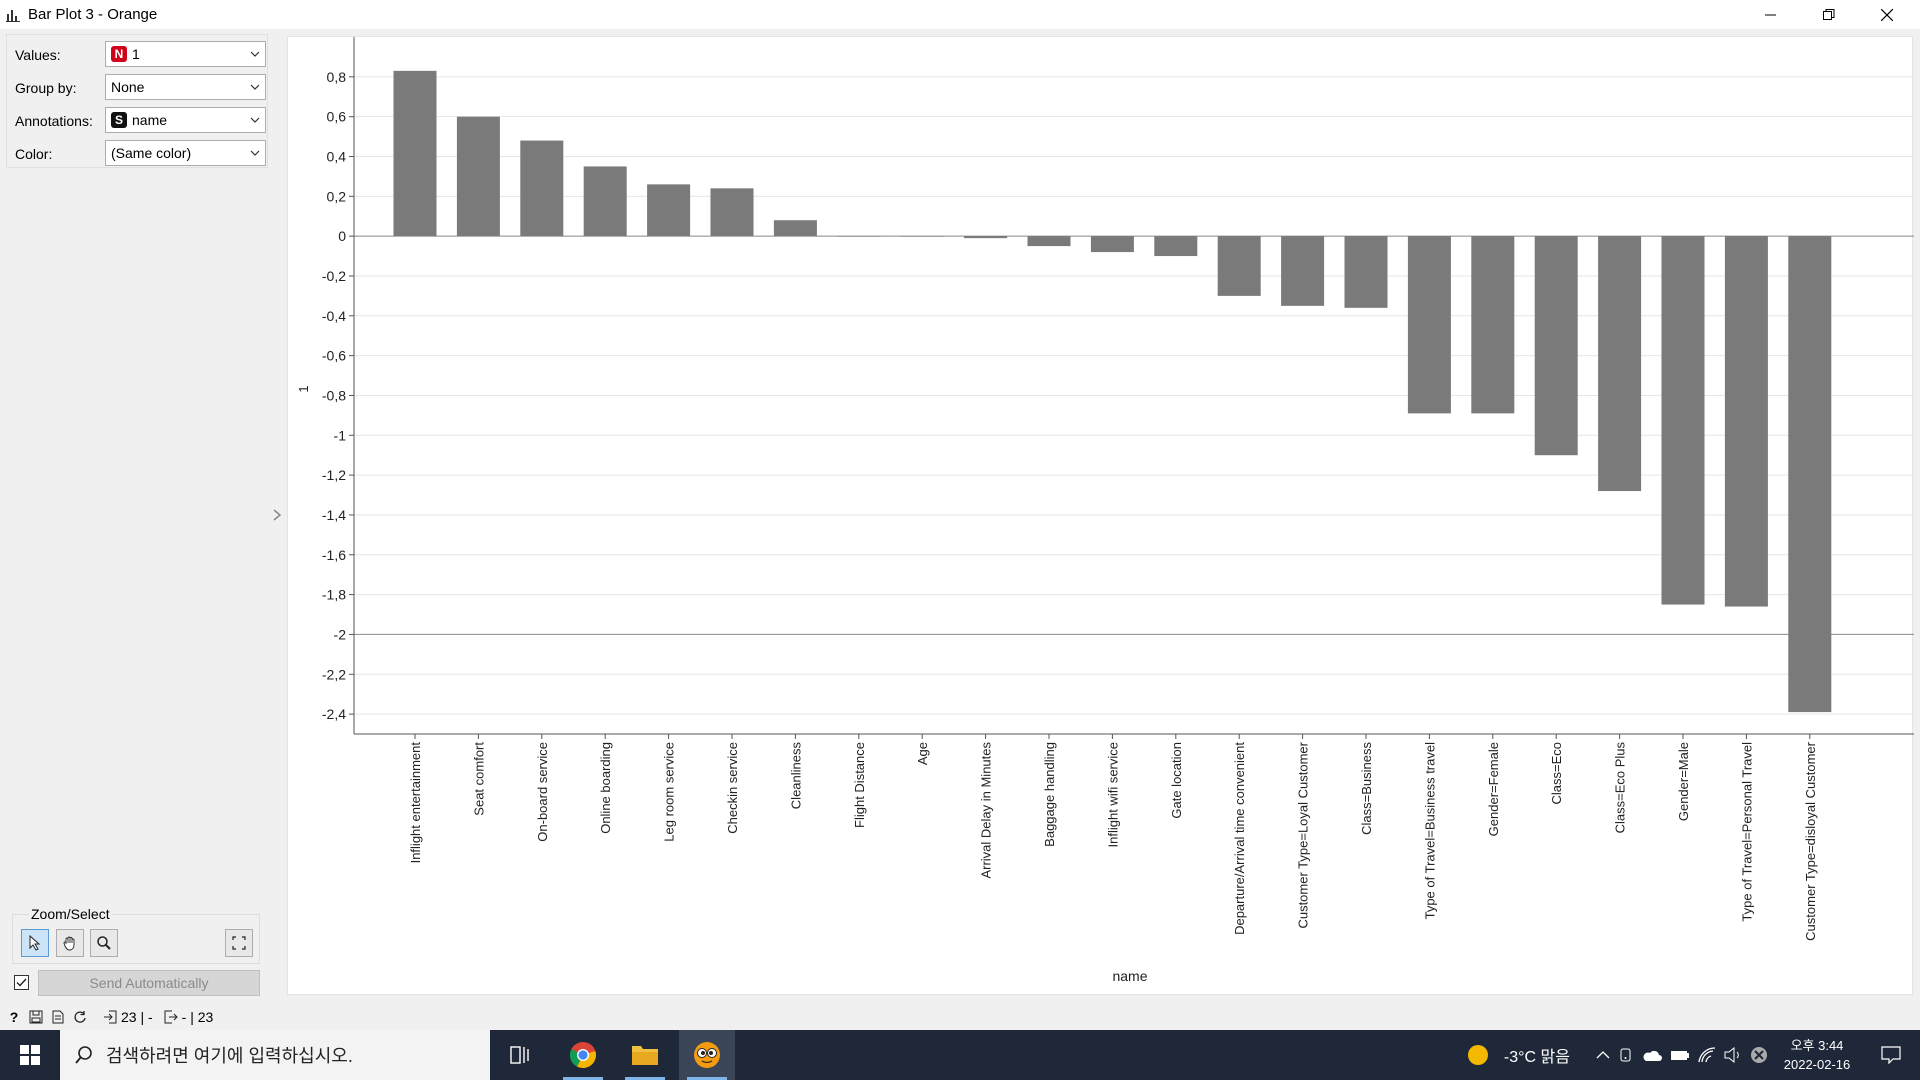 This screenshot has width=1920, height=1080. Describe the element at coordinates (58, 1017) in the screenshot. I see `report-icon` at that location.